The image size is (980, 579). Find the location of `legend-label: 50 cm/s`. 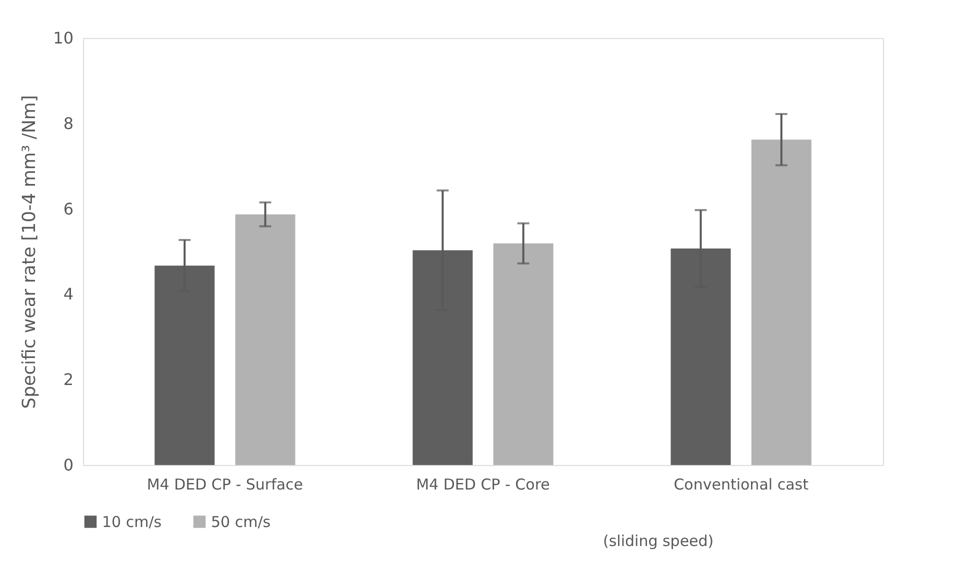

legend-label: 50 cm/s is located at coordinates (241, 521).